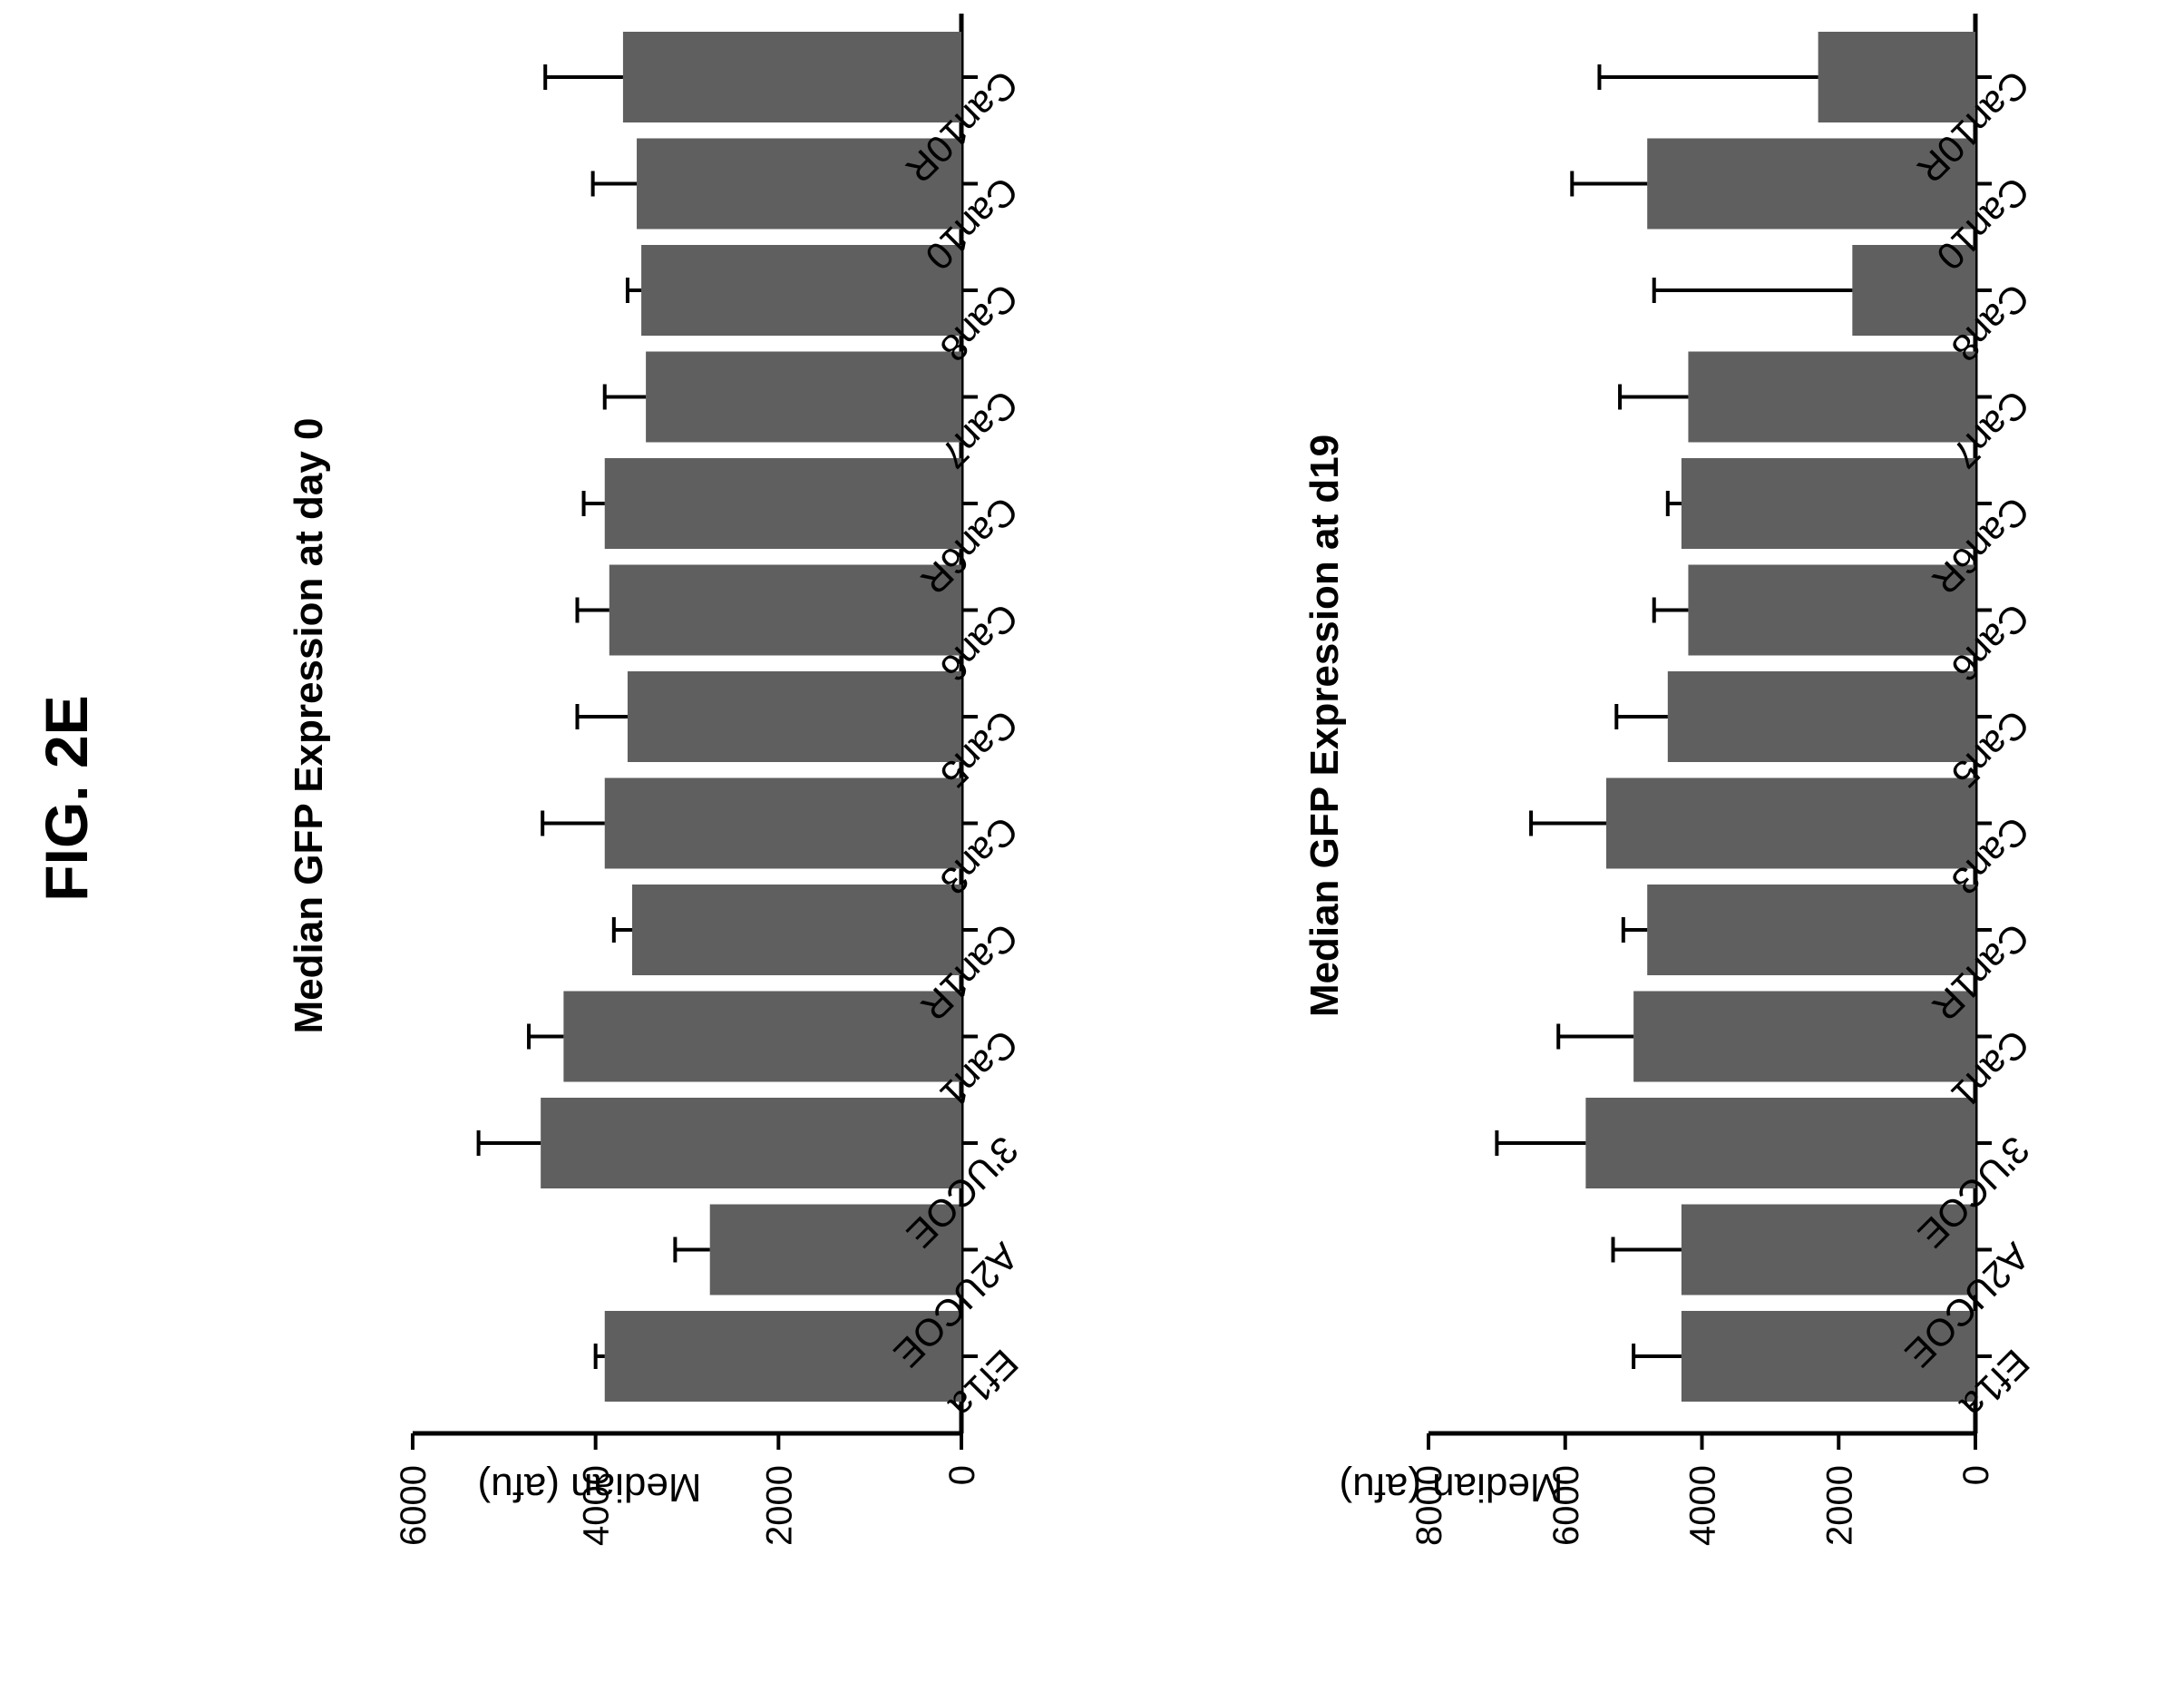 This screenshot has height=1701, width=2184. Describe the element at coordinates (1429, 1505) in the screenshot. I see `y-tick-label: 8000` at that location.